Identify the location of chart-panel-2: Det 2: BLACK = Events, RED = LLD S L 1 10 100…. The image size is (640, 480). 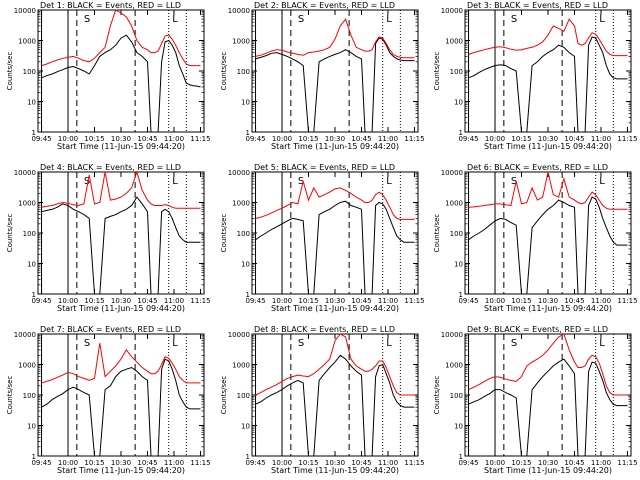
(322, 76).